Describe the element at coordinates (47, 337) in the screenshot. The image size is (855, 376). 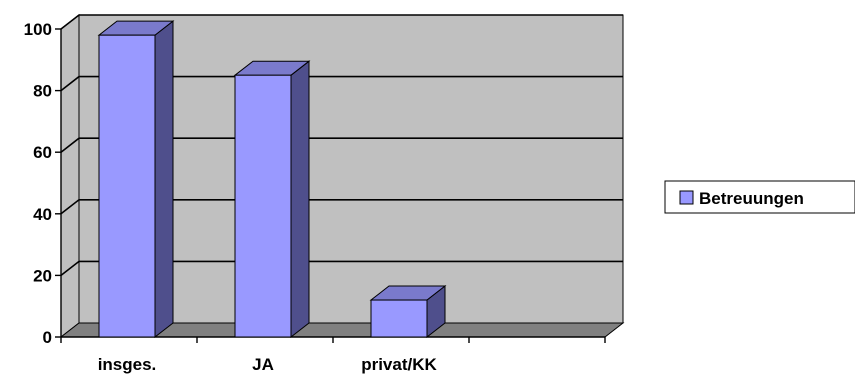
I see `y-tick-label-0: 0` at that location.